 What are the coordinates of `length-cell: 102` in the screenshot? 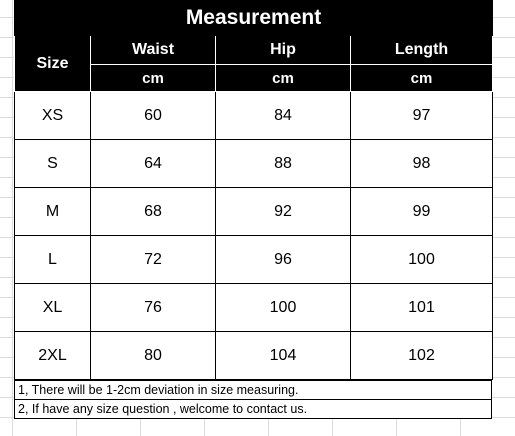 It's located at (421, 355).